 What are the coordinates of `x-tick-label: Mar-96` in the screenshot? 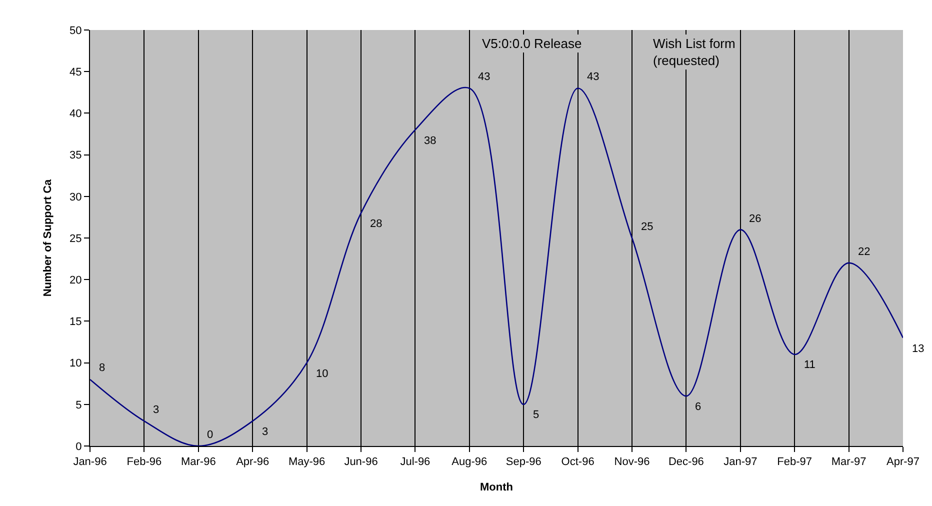 It's located at (198, 462).